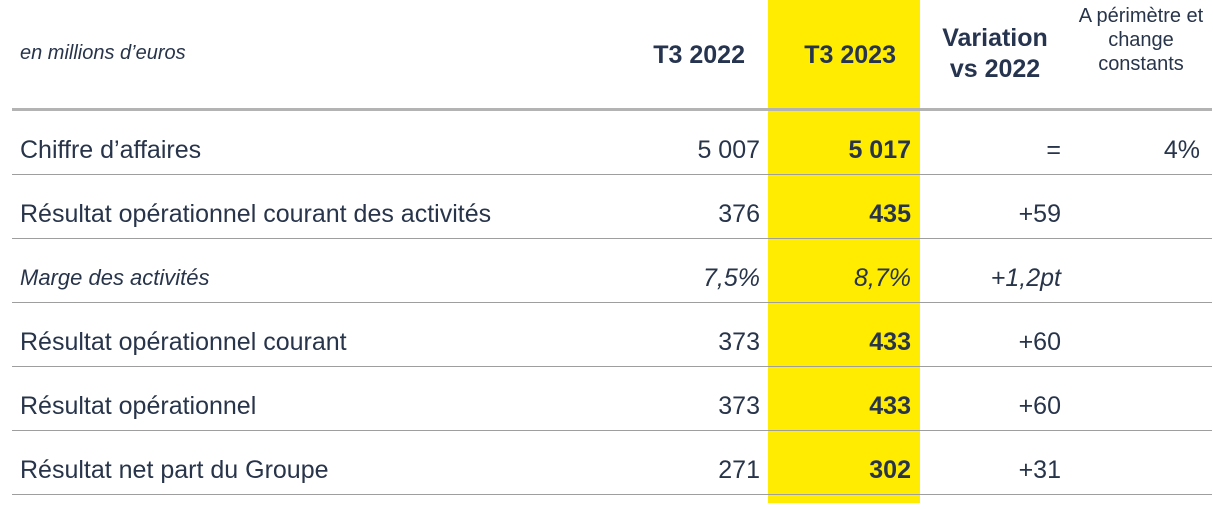  I want to click on value-t3-2023: 302, so click(890, 470).